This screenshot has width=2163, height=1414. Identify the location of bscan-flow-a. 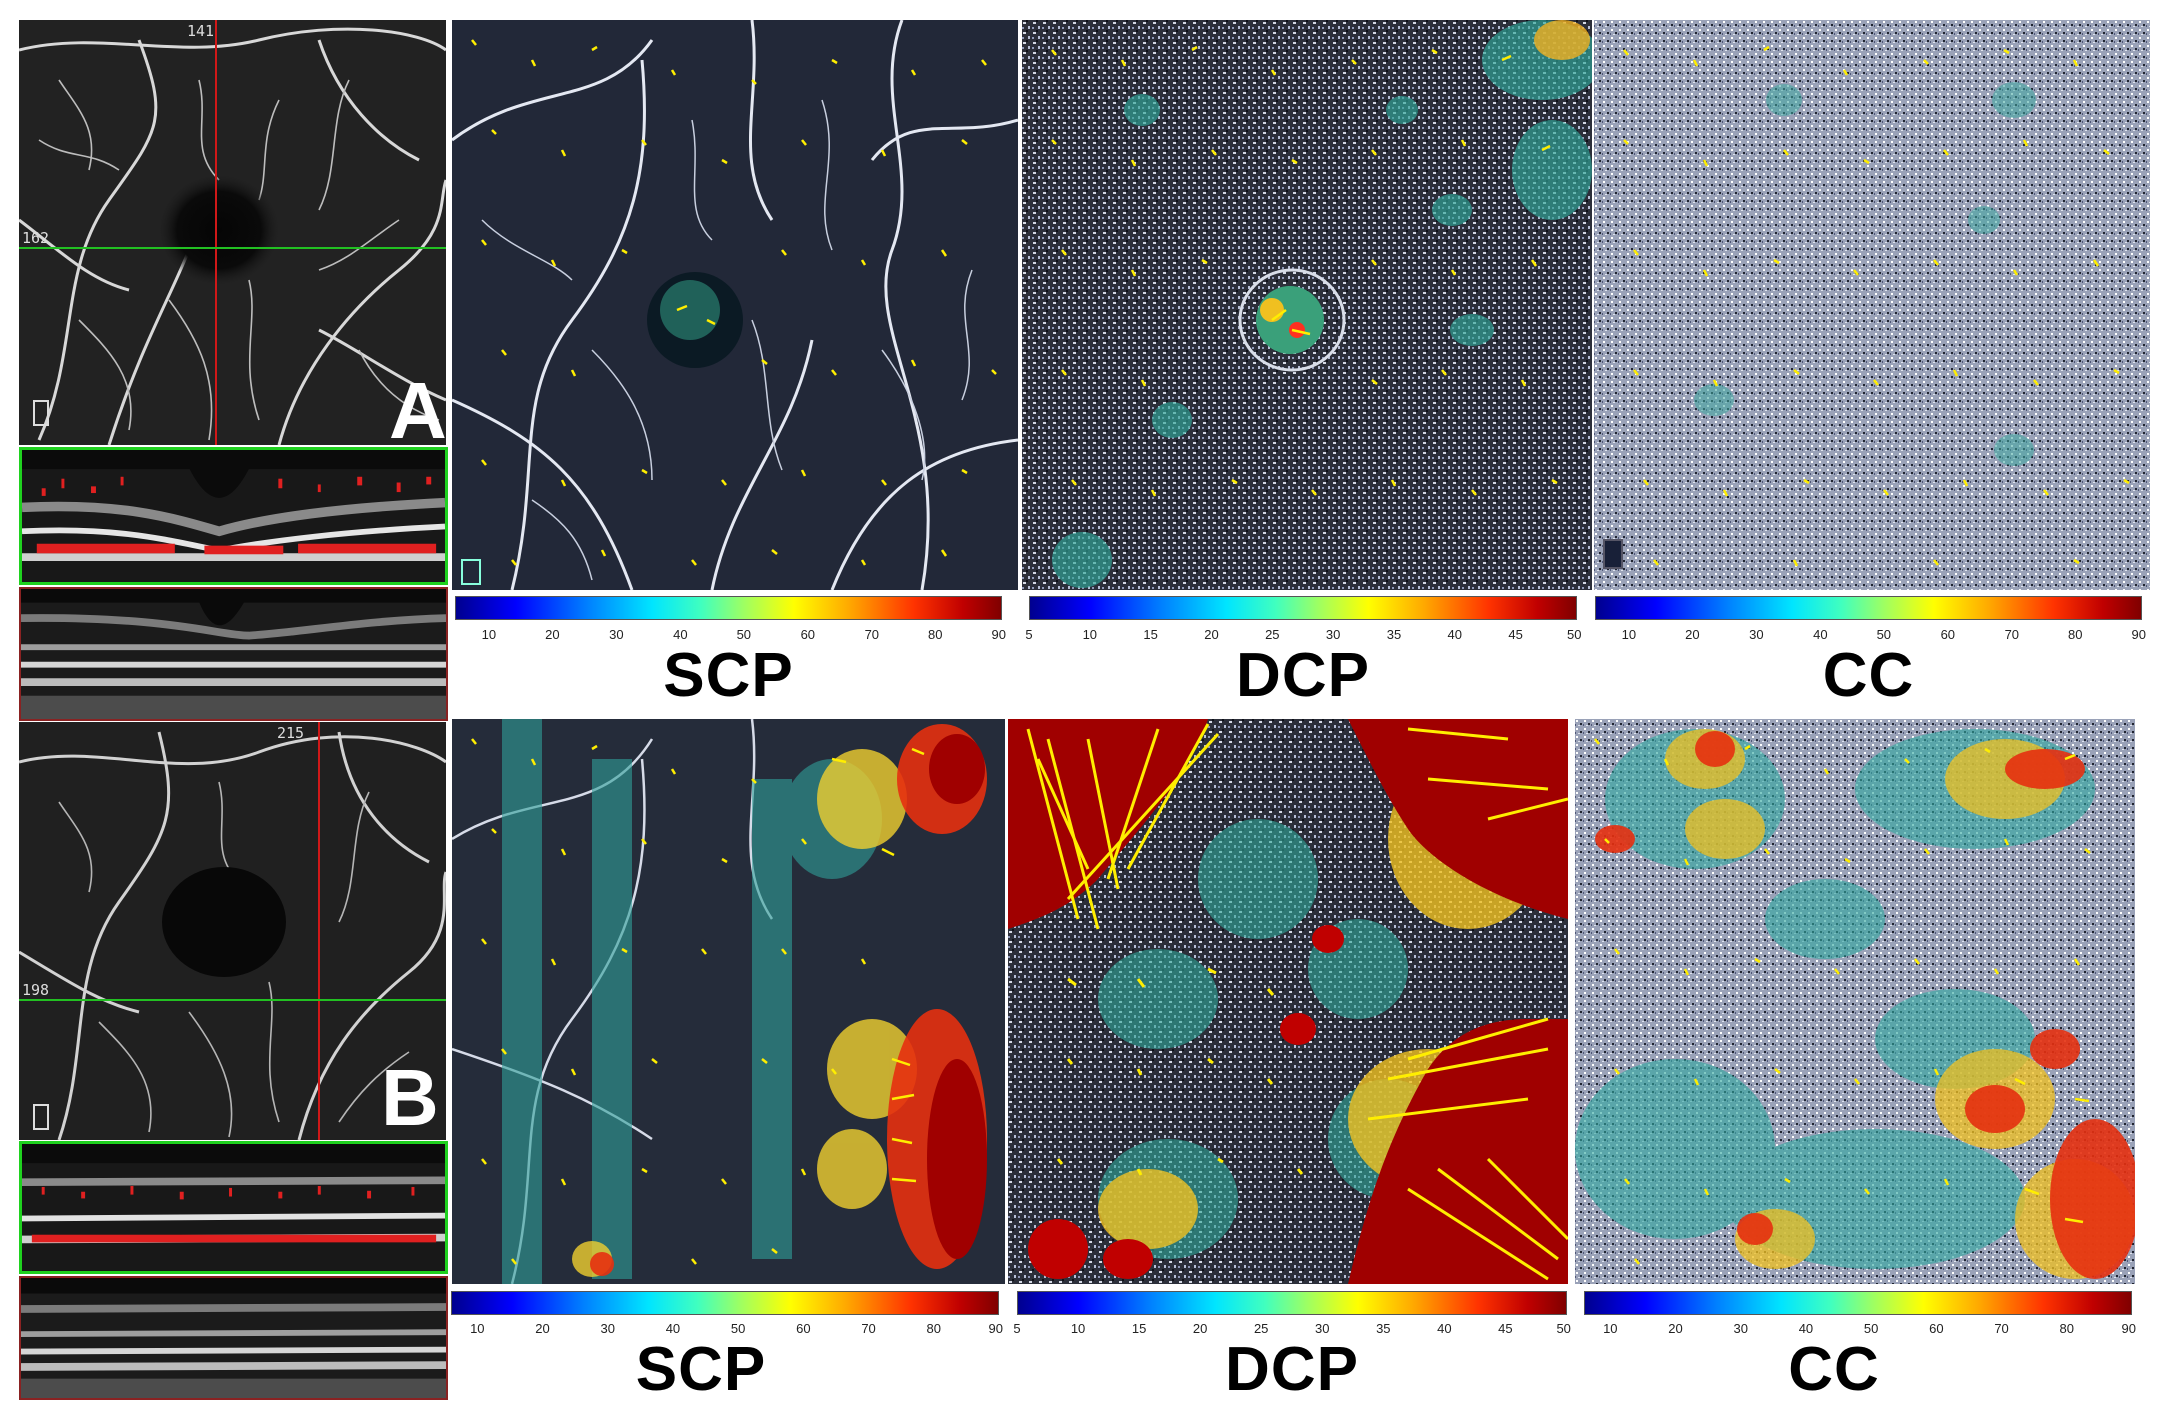
(233, 516).